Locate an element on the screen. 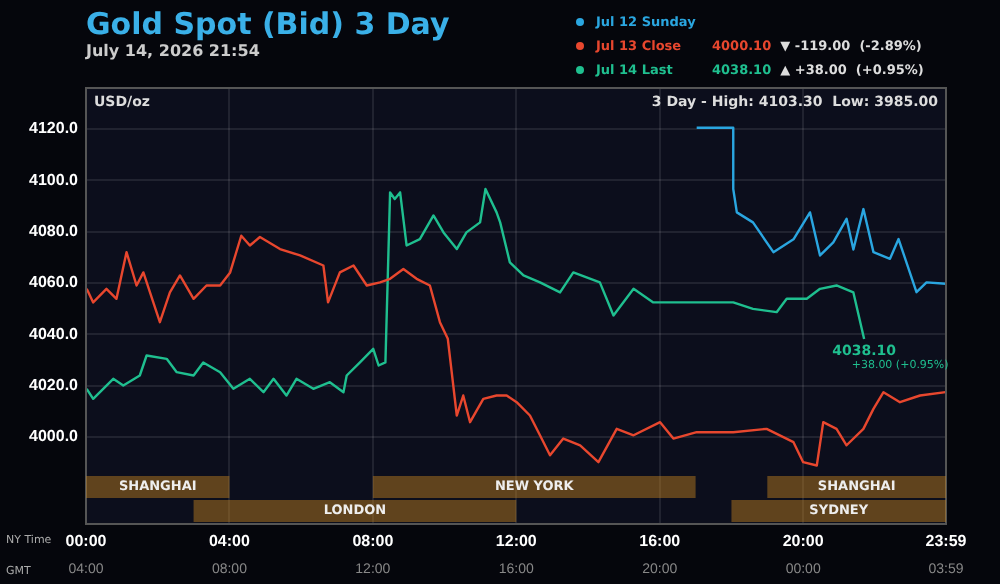  y-tick-label: 4060.0 is located at coordinates (54, 282).